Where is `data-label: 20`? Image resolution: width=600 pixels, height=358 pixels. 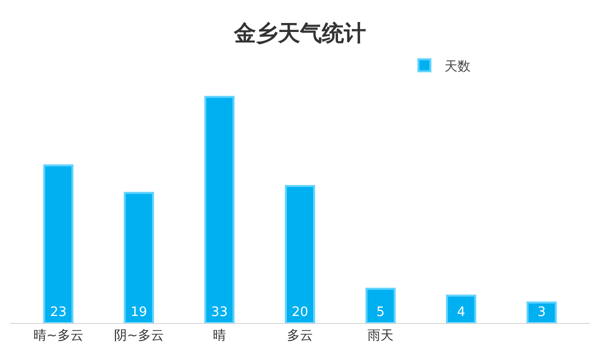
data-label: 20 is located at coordinates (300, 312).